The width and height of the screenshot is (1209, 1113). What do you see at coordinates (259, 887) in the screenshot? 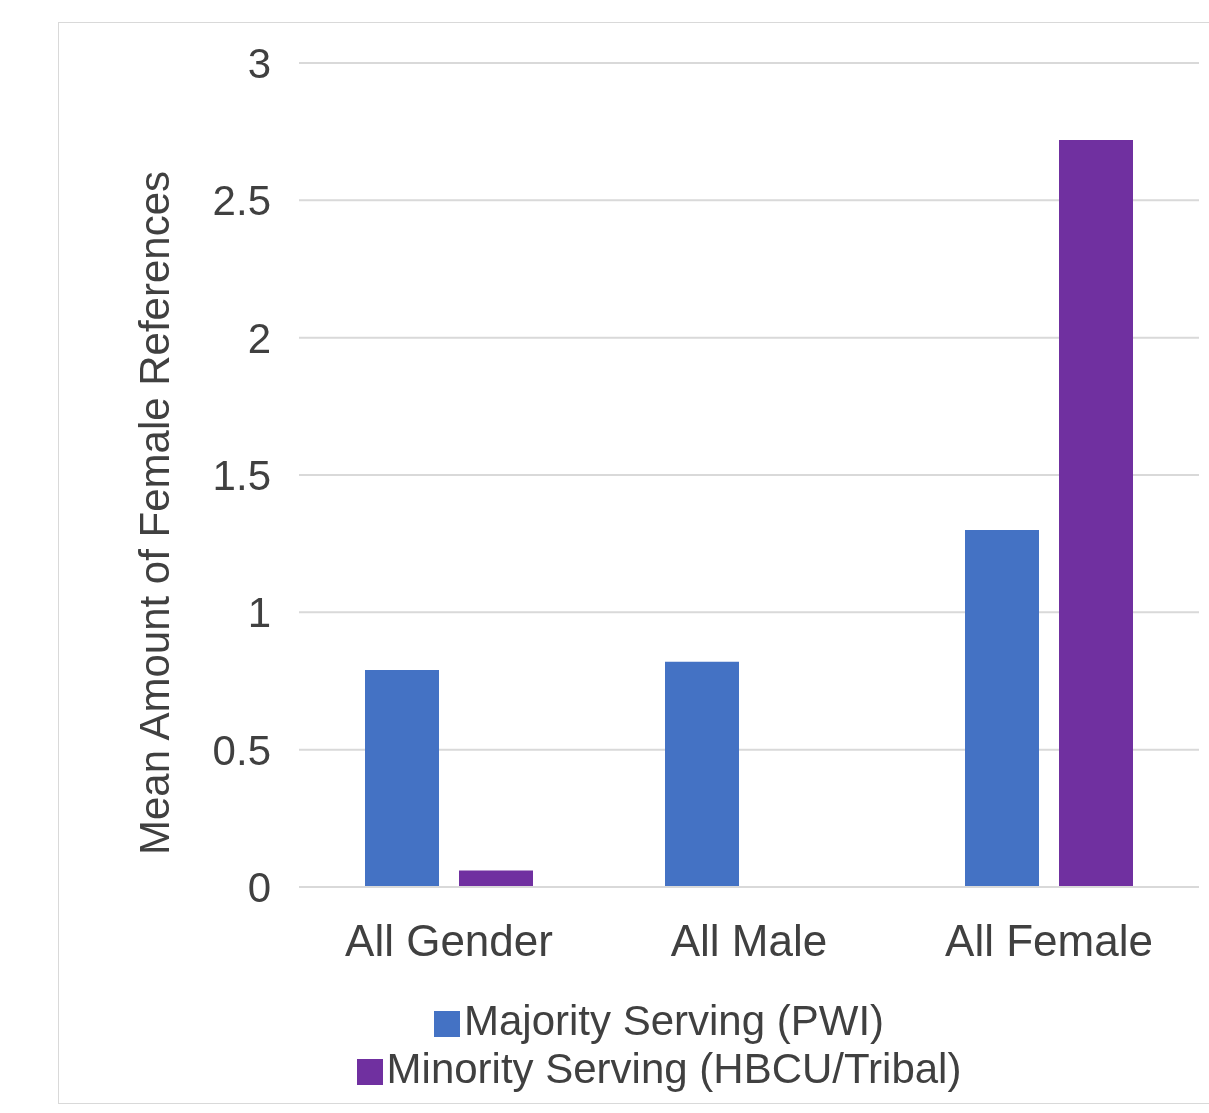
I see `y-tick-label: 0` at bounding box center [259, 887].